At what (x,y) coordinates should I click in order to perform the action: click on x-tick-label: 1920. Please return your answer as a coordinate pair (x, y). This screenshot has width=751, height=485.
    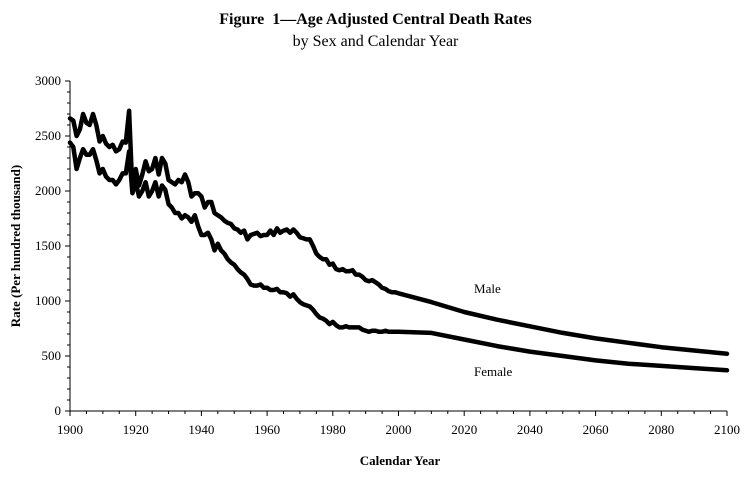
    Looking at the image, I should click on (136, 429).